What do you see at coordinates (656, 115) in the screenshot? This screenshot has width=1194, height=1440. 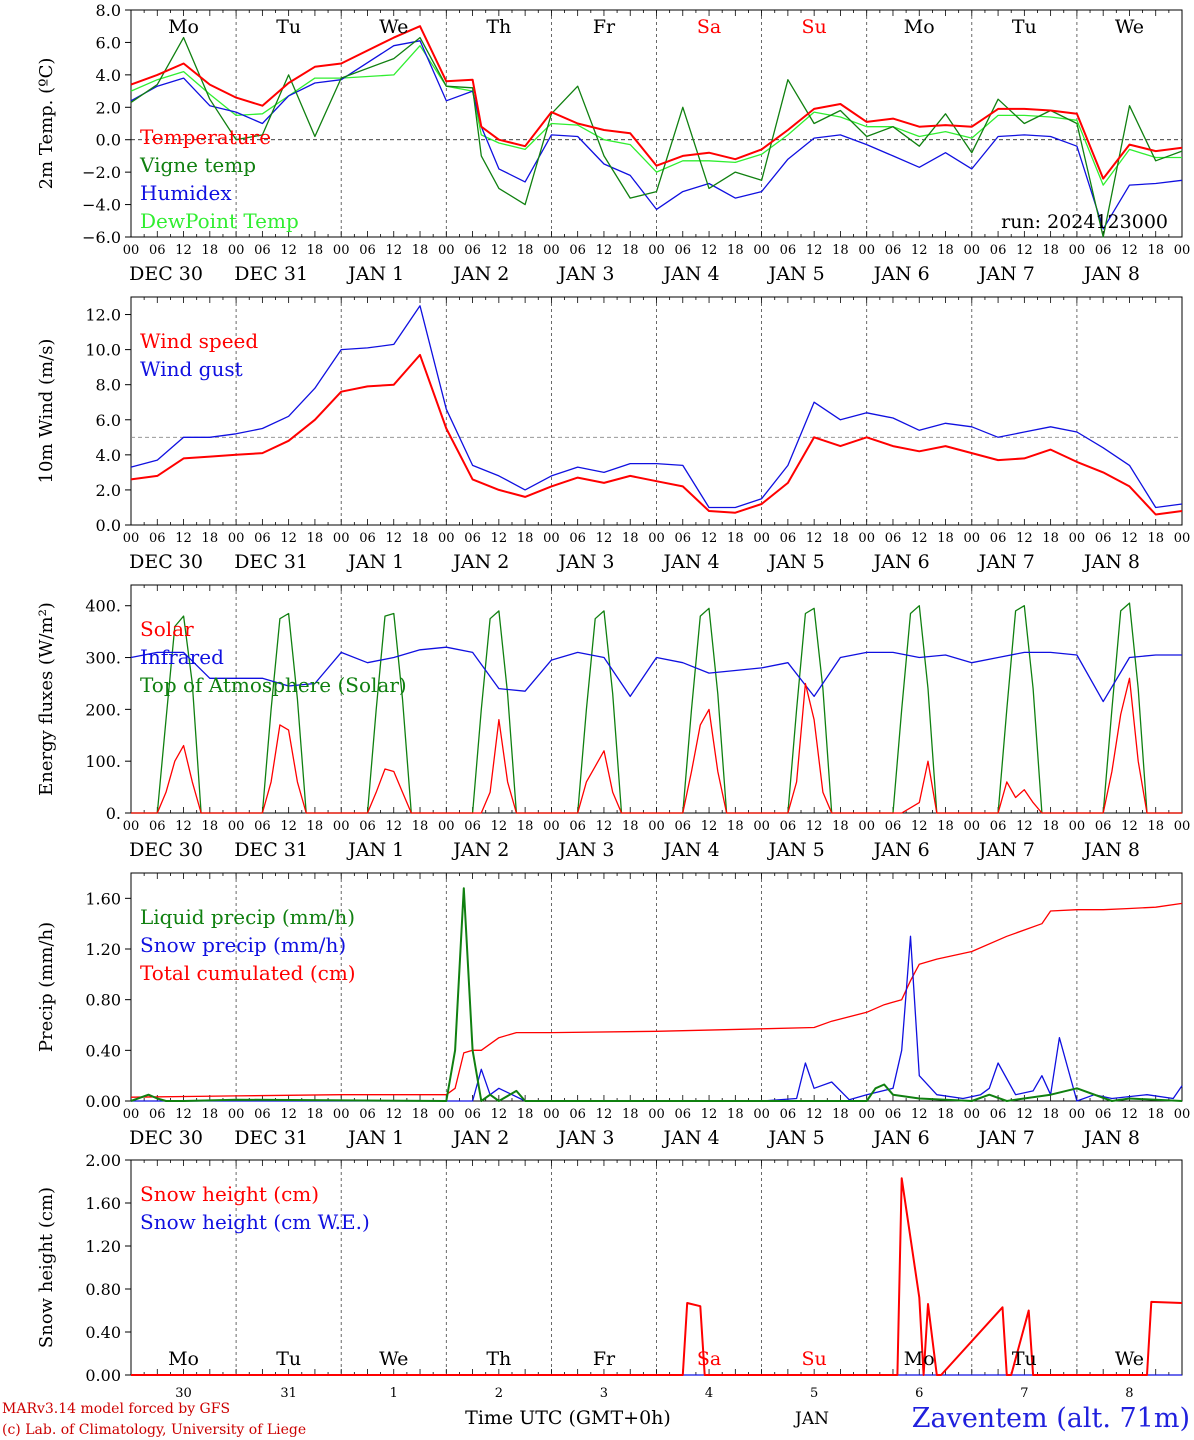 I see `series-line-dewpoint-temp` at bounding box center [656, 115].